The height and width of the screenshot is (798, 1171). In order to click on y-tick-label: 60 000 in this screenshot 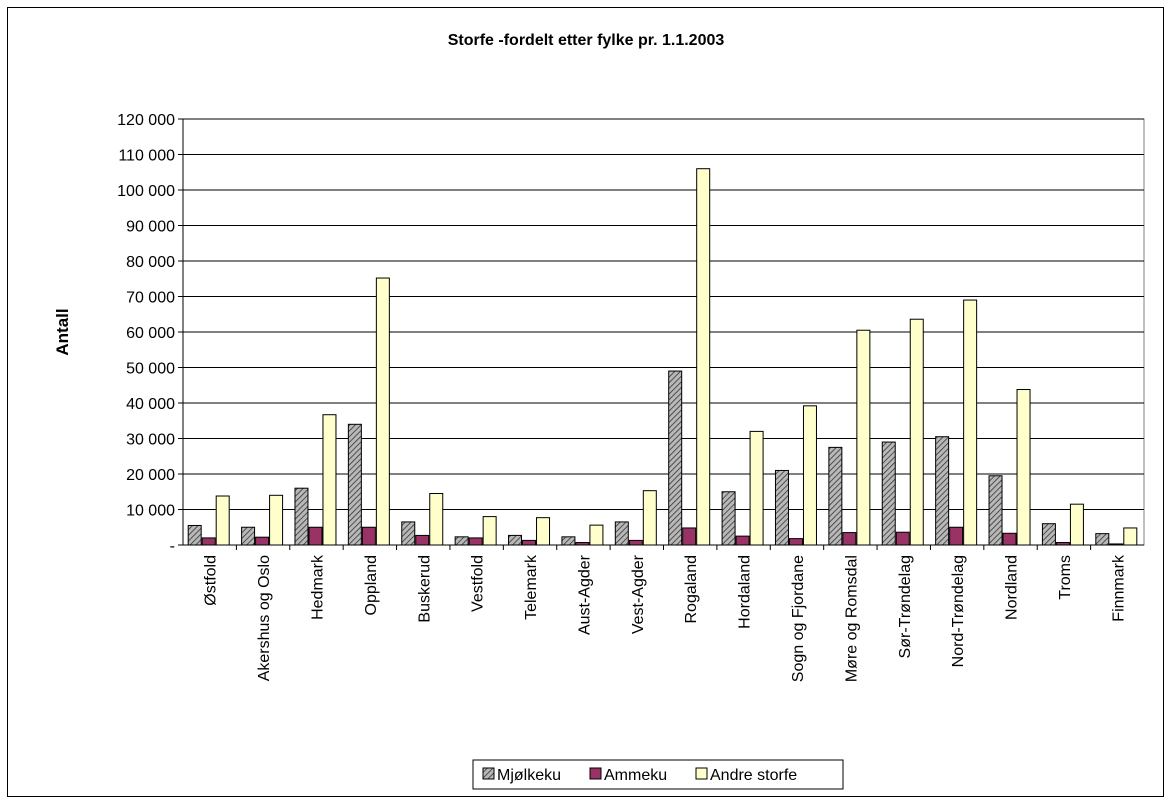, I will do `click(150, 333)`.